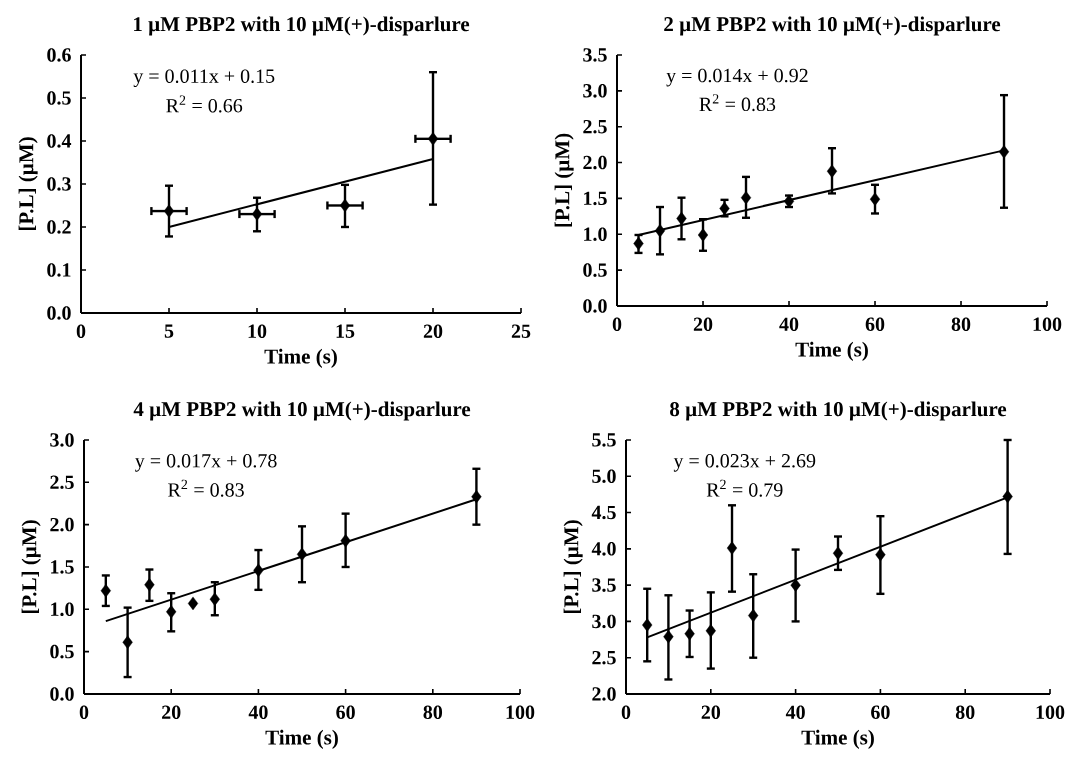 The image size is (1073, 759). Describe the element at coordinates (737, 77) in the screenshot. I see `annotation: y = 0.014x + 0.92` at that location.